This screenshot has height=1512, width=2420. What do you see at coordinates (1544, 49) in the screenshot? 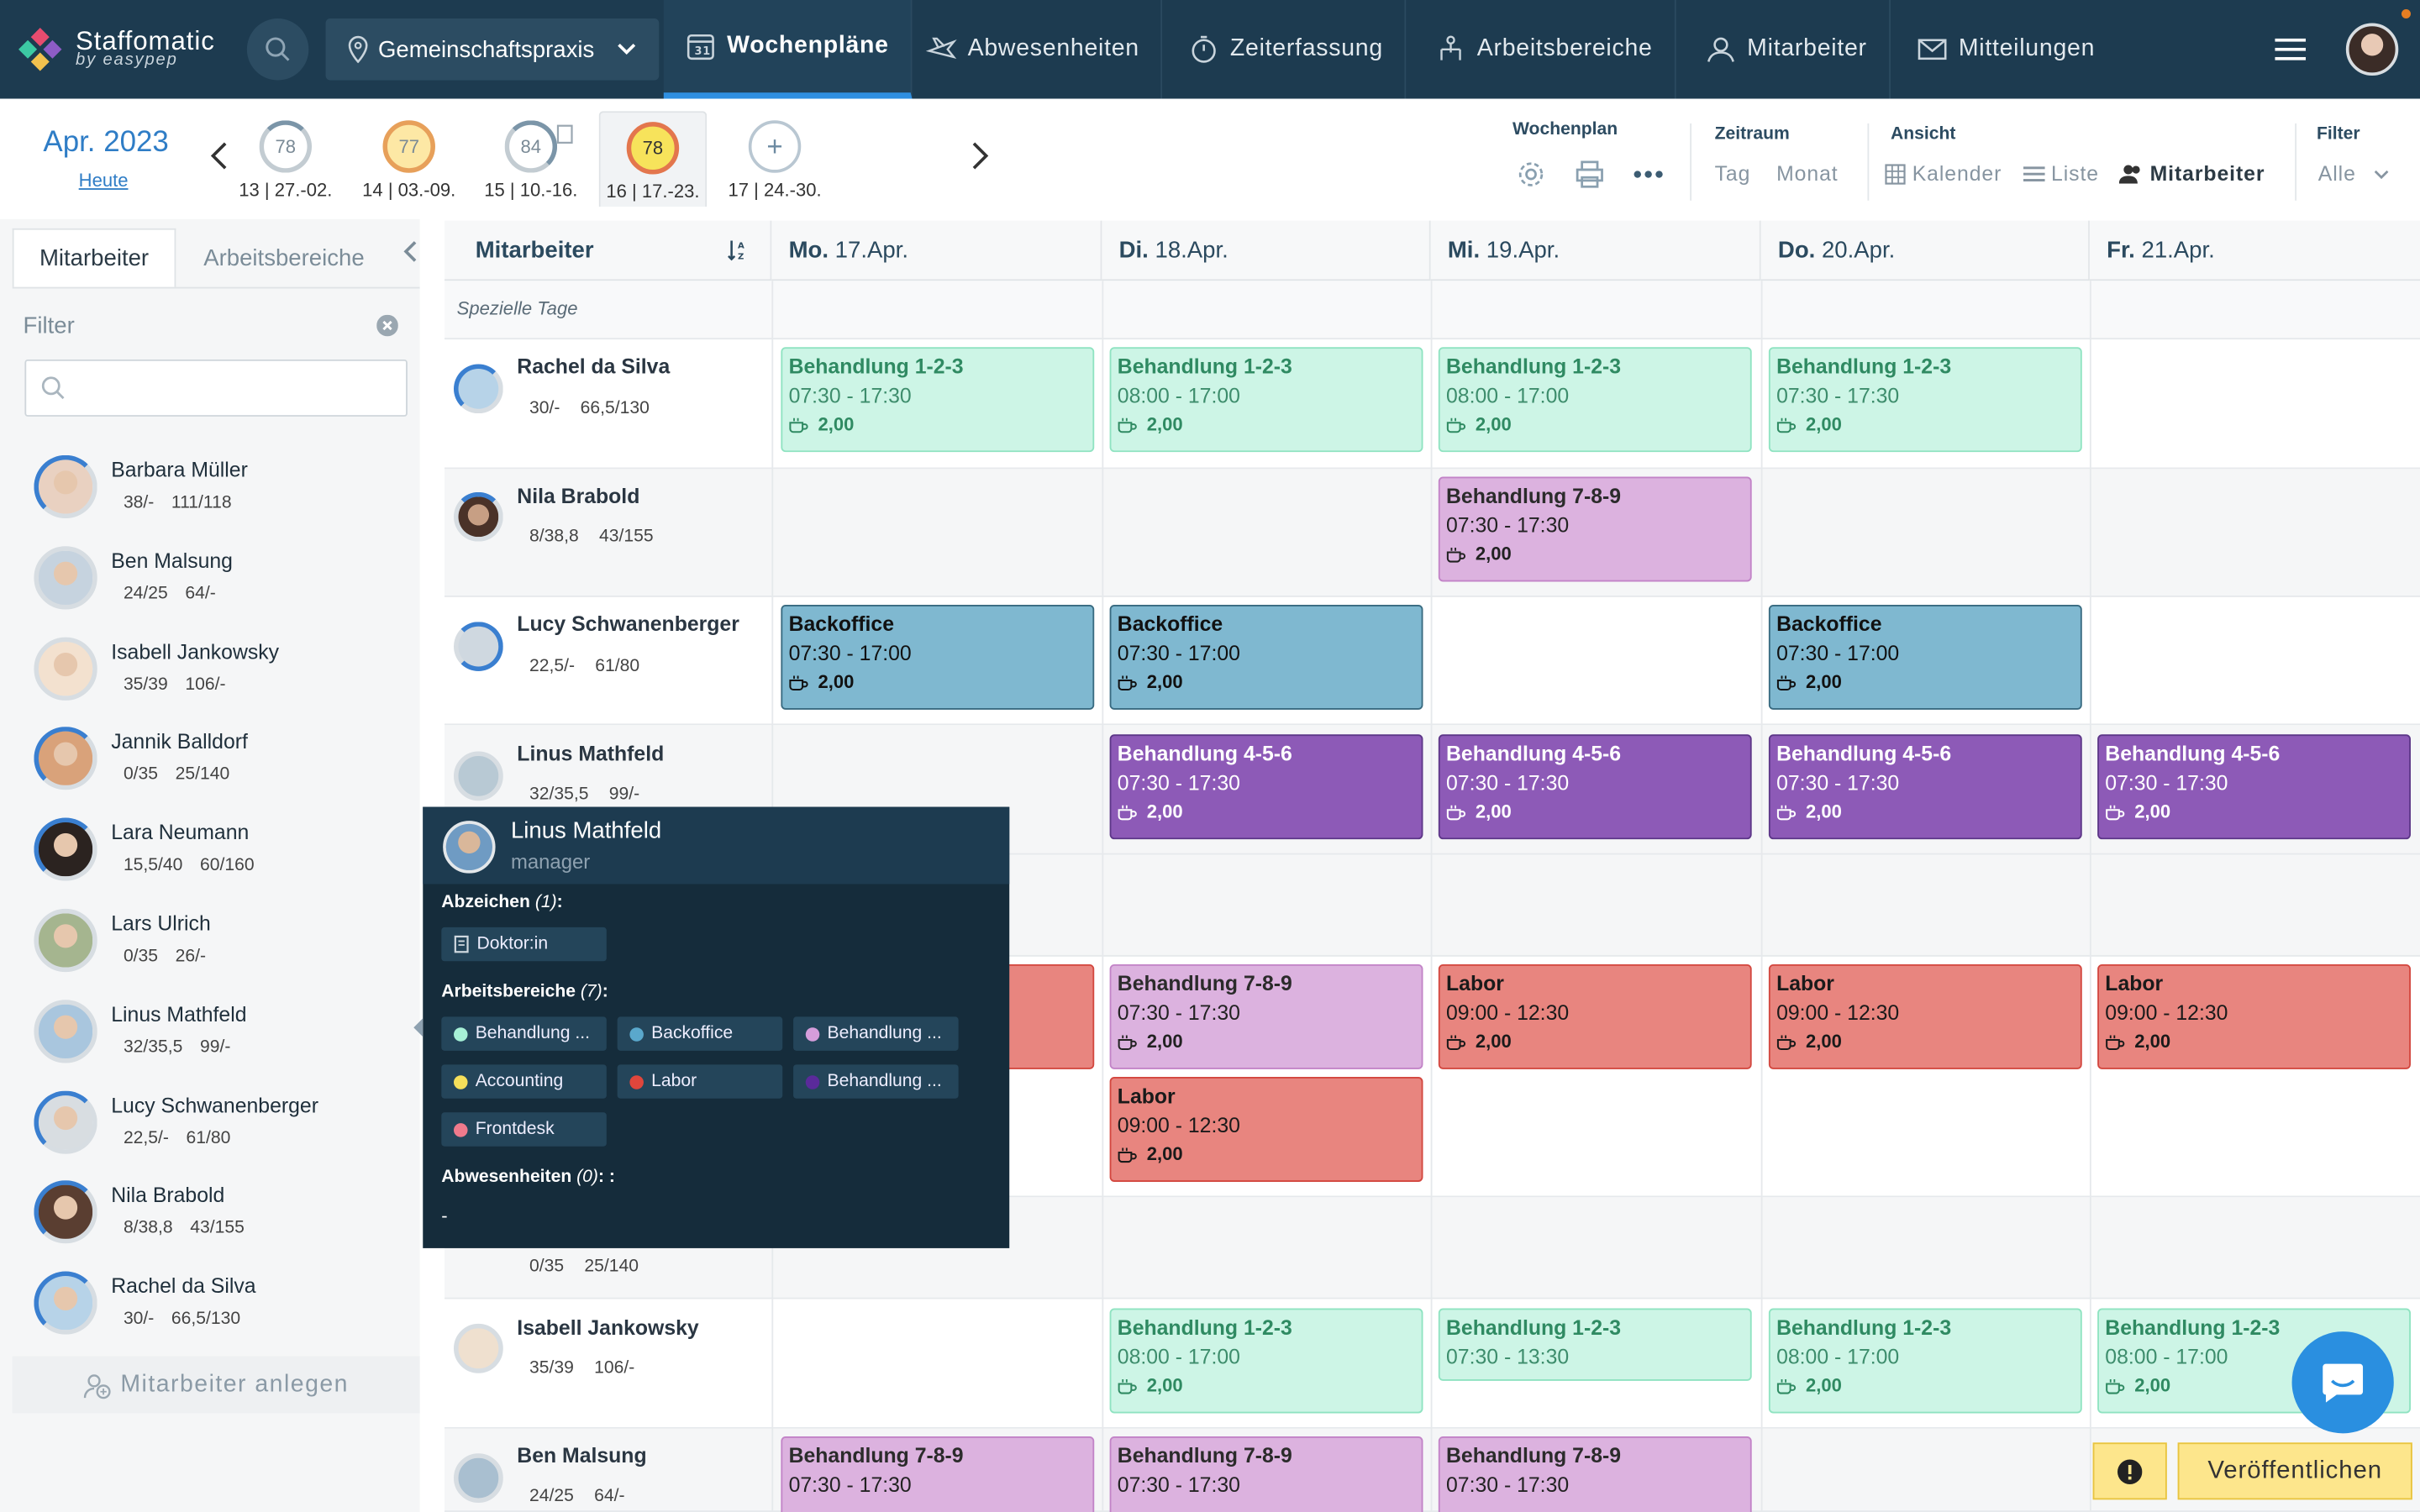
I see `nav-arbeitsbereiche: Arbeitsbereiche` at bounding box center [1544, 49].